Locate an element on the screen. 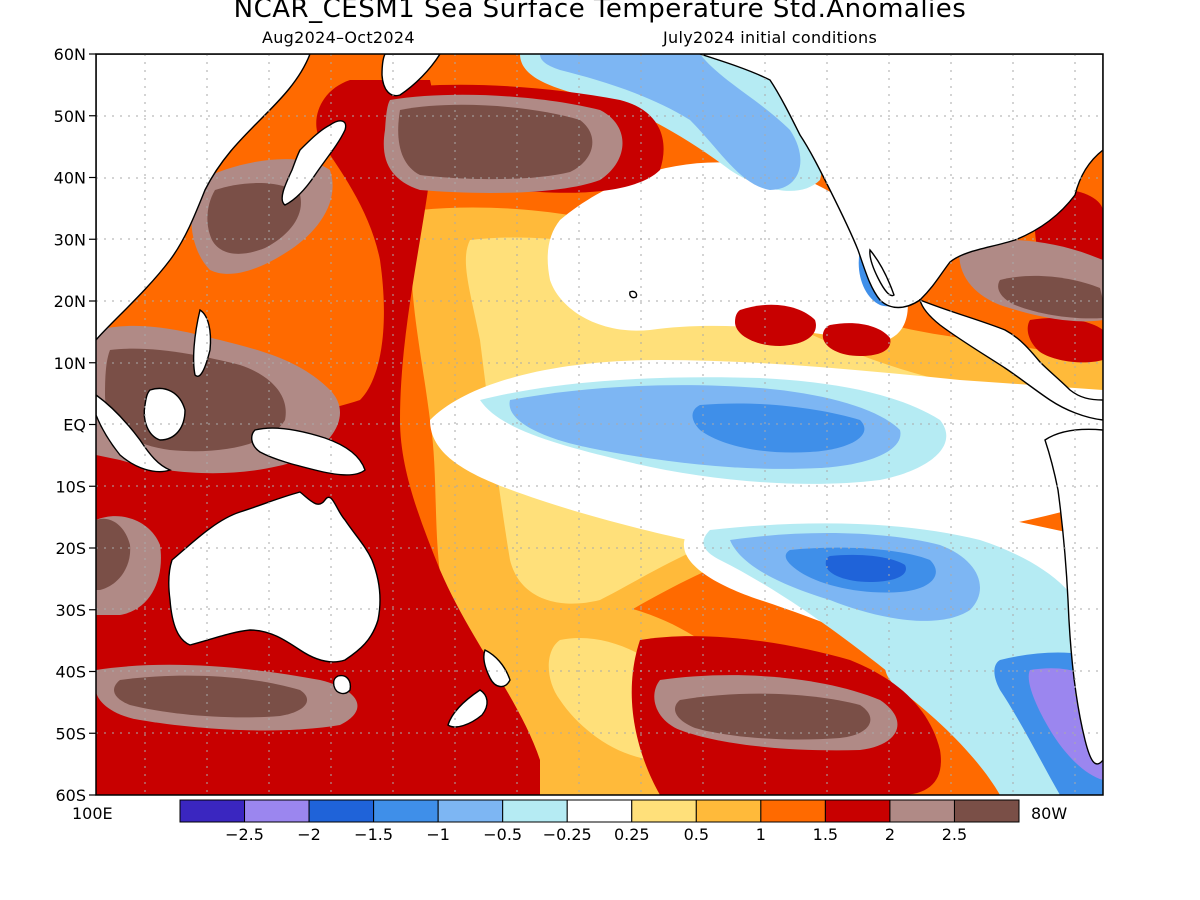 The width and height of the screenshot is (1200, 900). field-extreme-south-central is located at coordinates (773, 716).